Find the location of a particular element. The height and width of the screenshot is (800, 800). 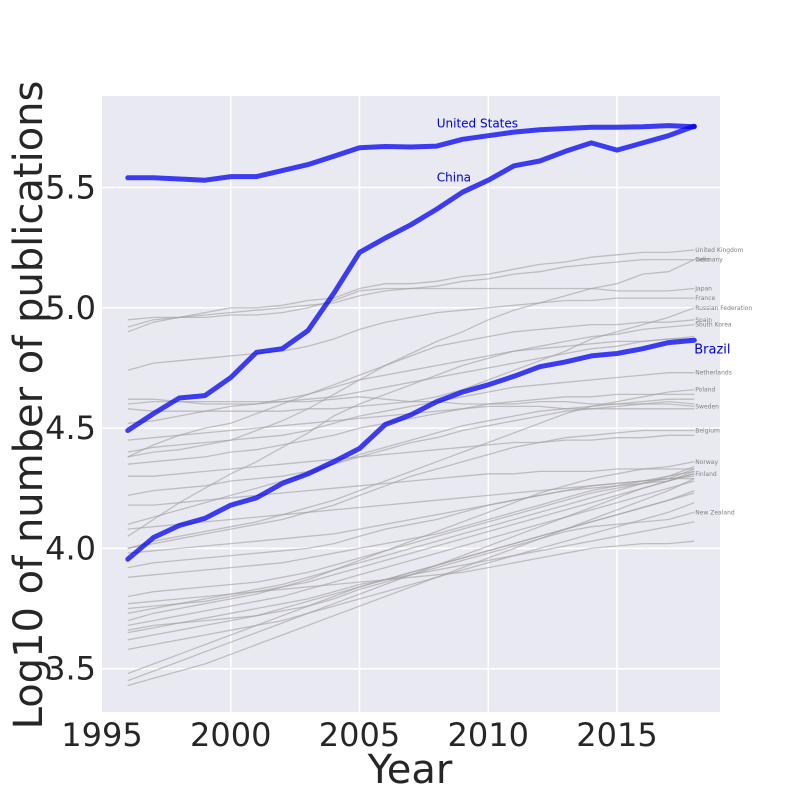

series-label: Spain is located at coordinates (703, 320).